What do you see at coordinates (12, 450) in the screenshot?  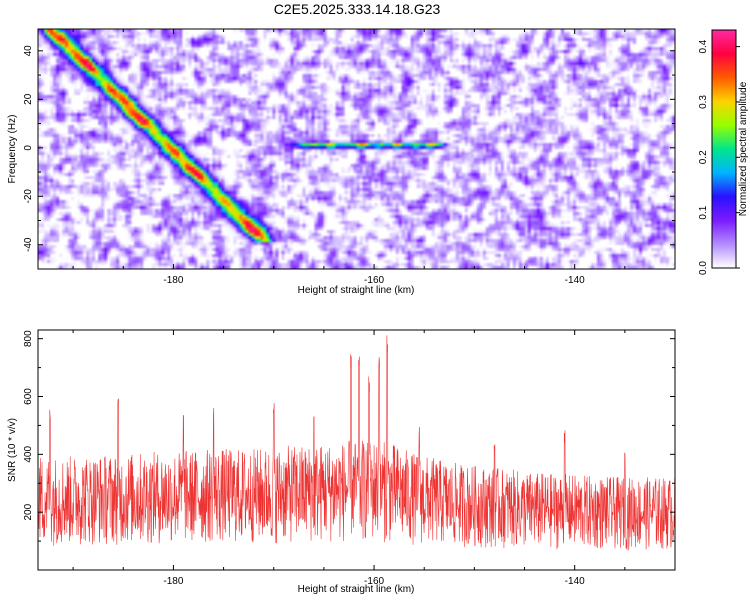 I see `snr-ylabel: SNR (10 * v/v)` at bounding box center [12, 450].